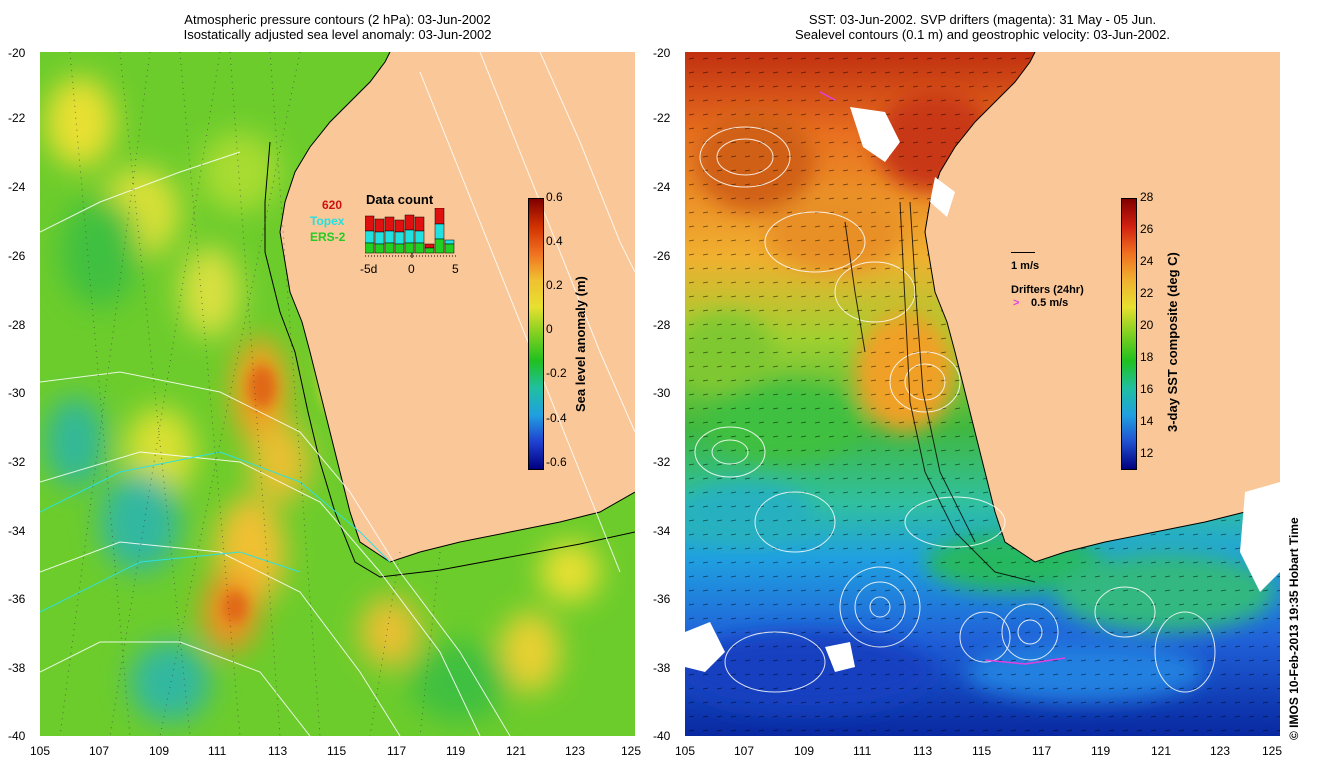 This screenshot has width=1320, height=780. I want to click on left-xtick-10: 125, so click(631, 751).